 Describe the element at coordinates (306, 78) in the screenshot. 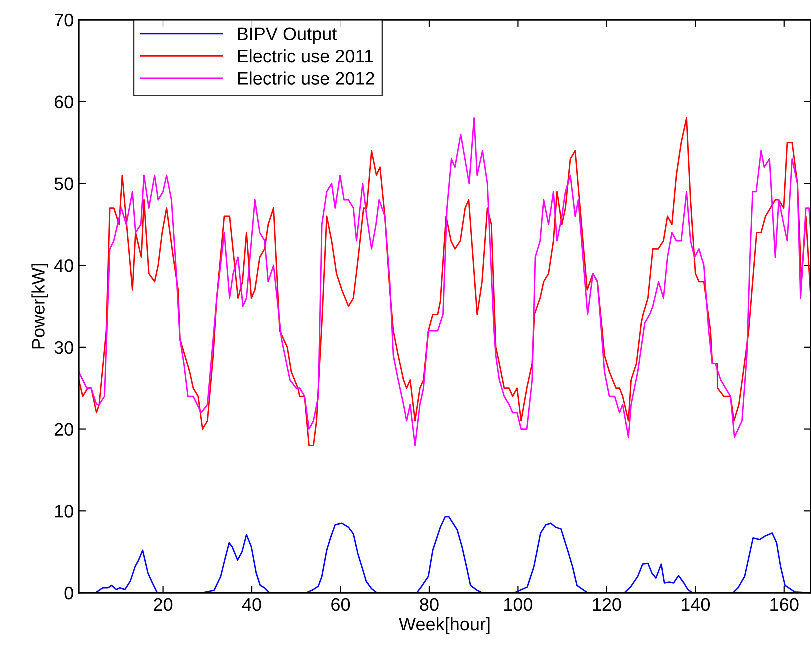

I see `legend-label: Electric use 2012` at that location.